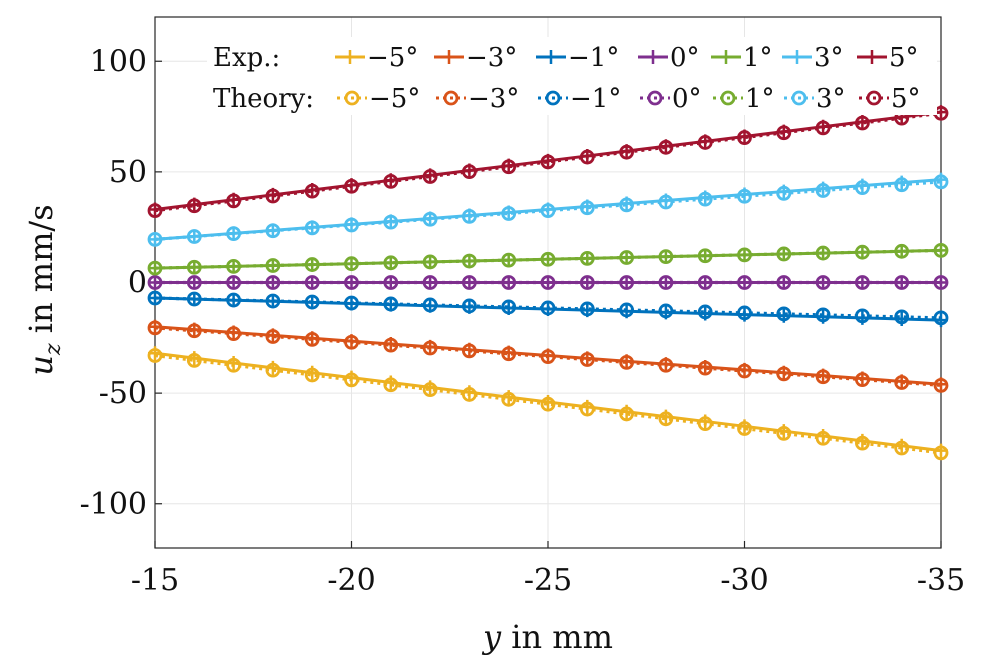 The width and height of the screenshot is (998, 672). Describe the element at coordinates (595, 99) in the screenshot. I see `legend-entry-label: −1°` at that location.